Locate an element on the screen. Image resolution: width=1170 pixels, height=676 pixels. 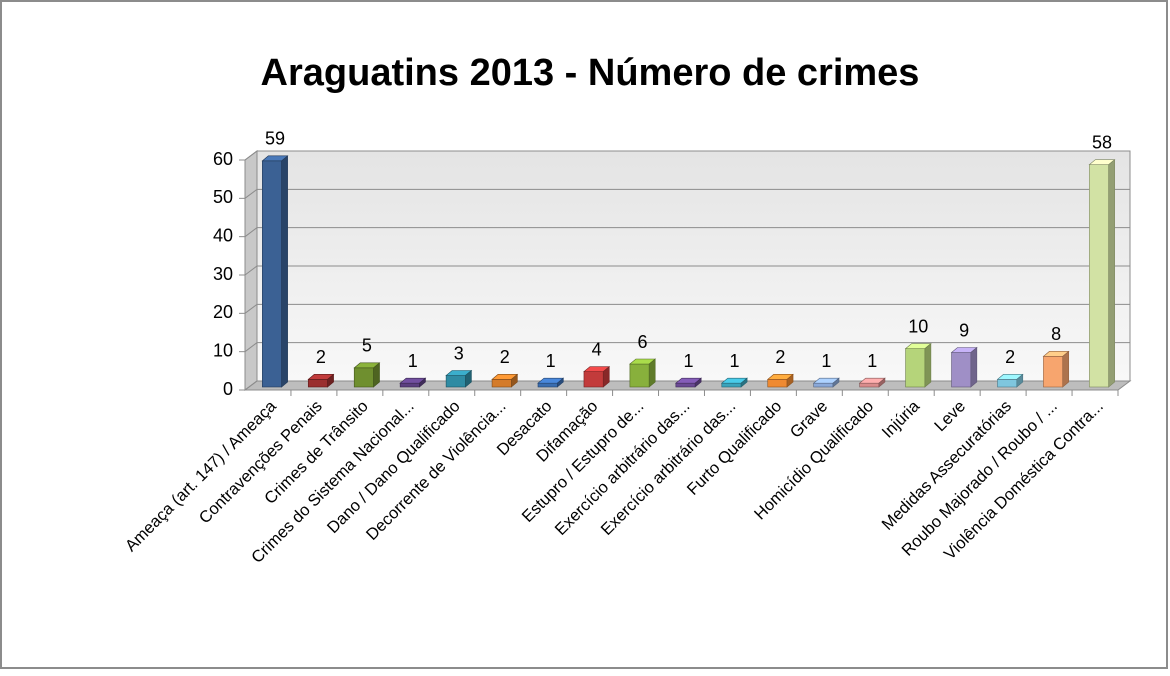
data-label: 8 is located at coordinates (1056, 334).